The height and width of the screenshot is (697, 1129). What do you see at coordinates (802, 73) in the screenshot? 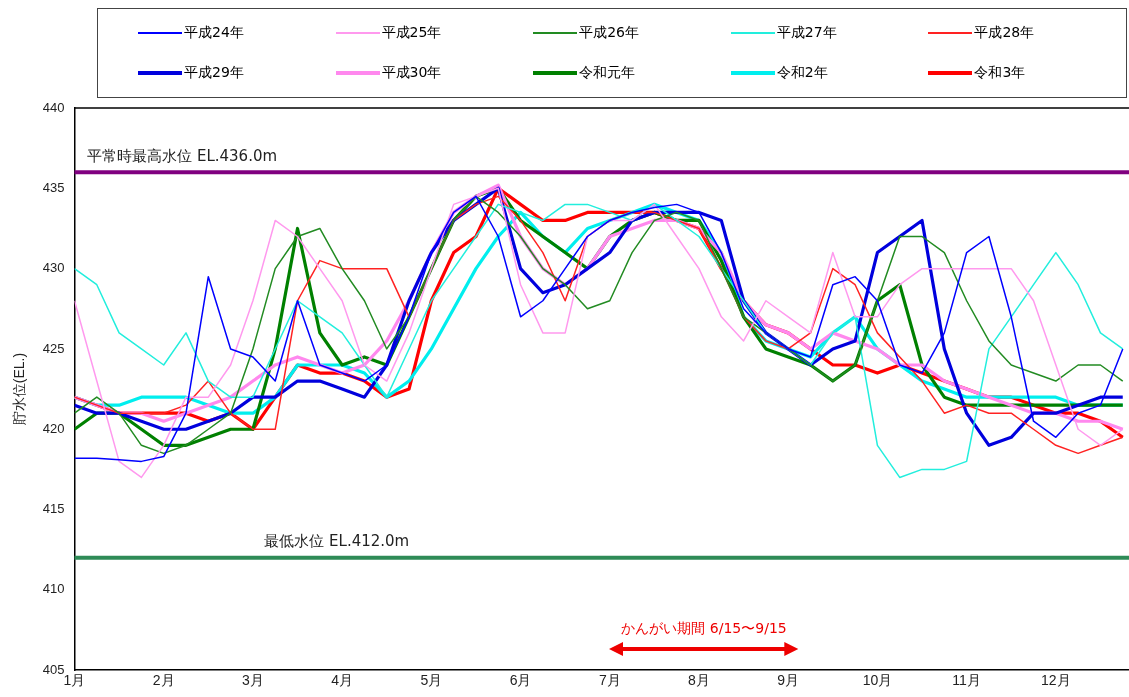
I see `legend-label: 令和2年` at bounding box center [802, 73].